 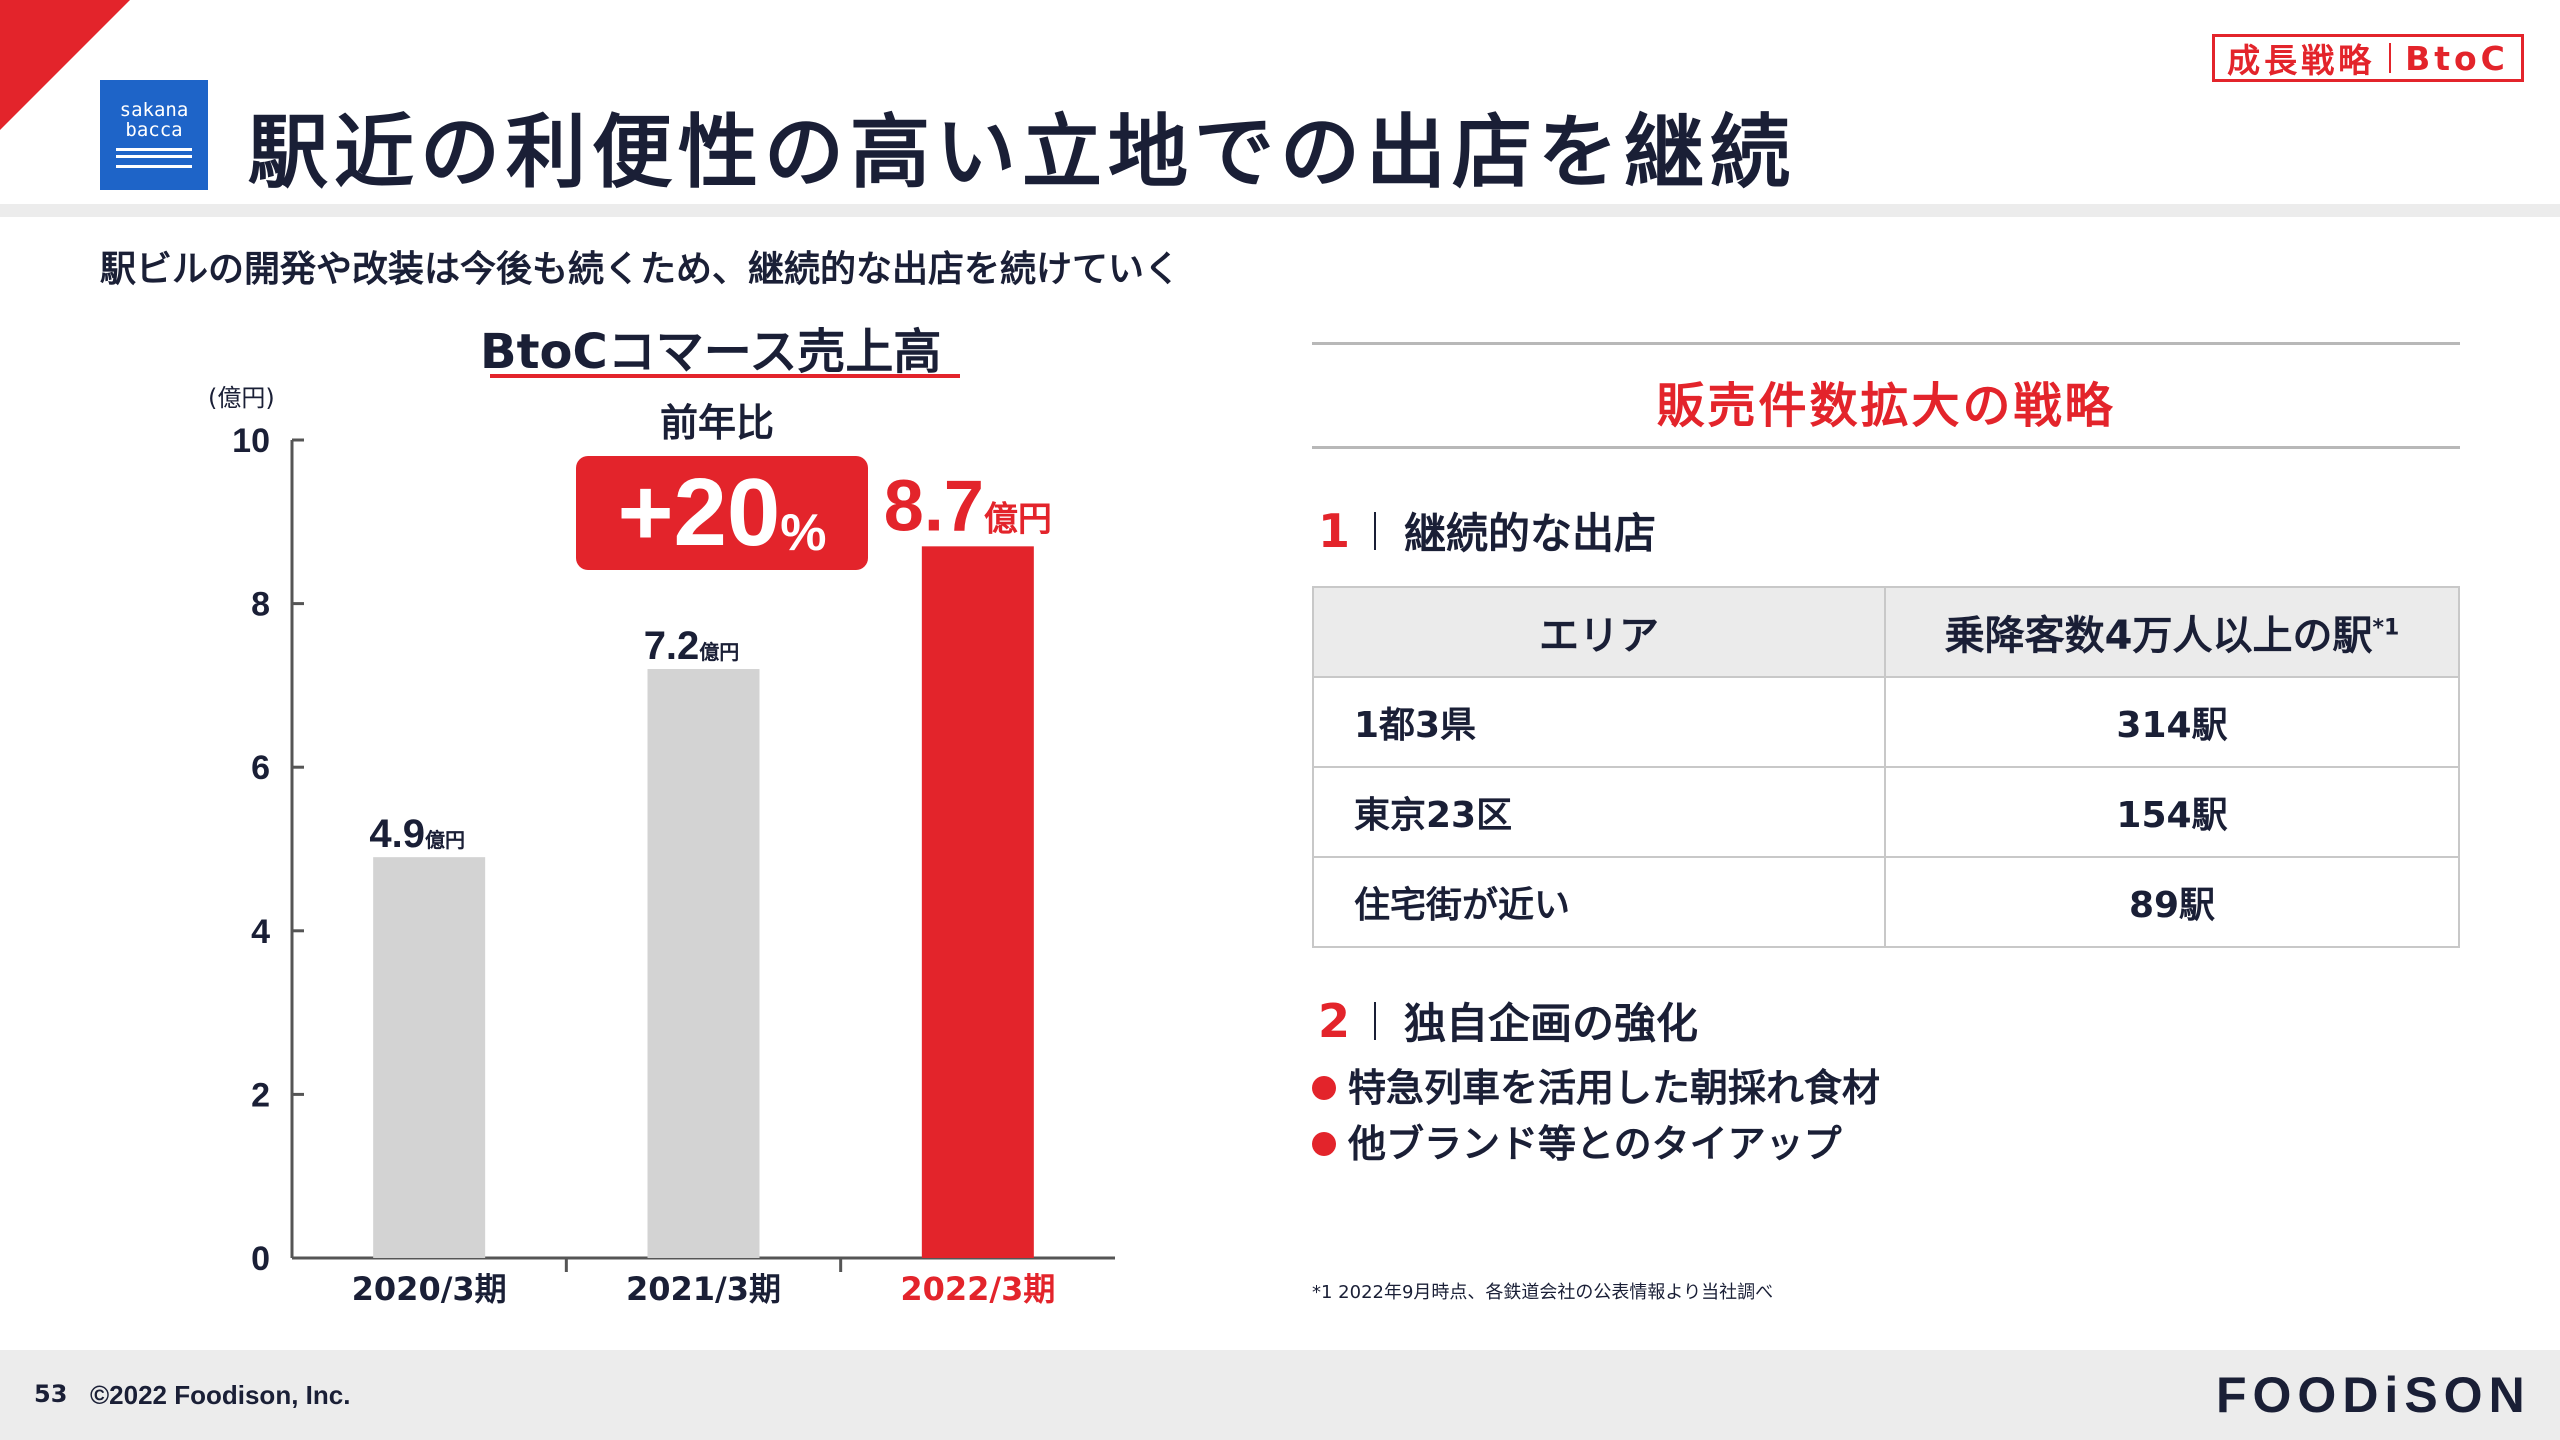 What do you see at coordinates (1530, 533) in the screenshot?
I see `section-1-title: 継続的な出店` at bounding box center [1530, 533].